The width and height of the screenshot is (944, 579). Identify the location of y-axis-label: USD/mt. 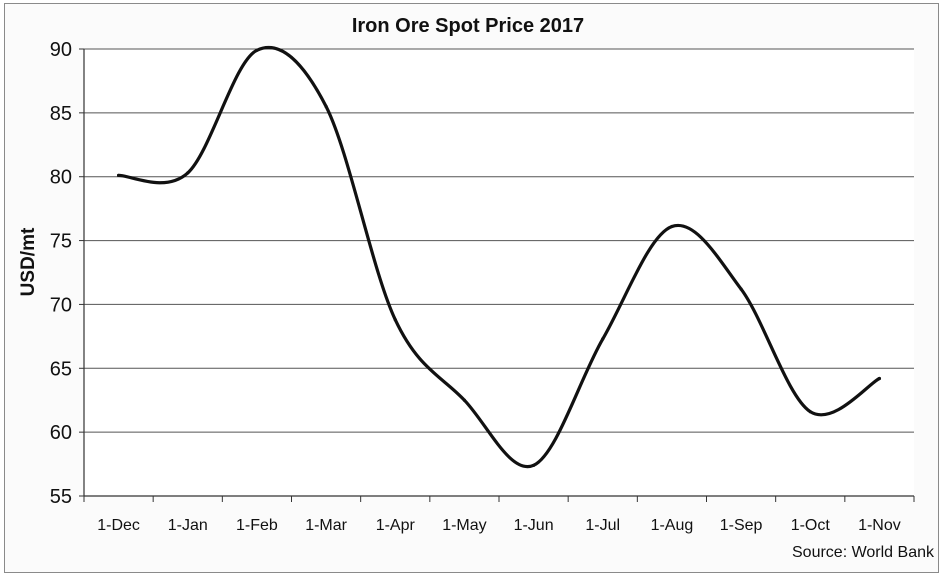
(28, 261).